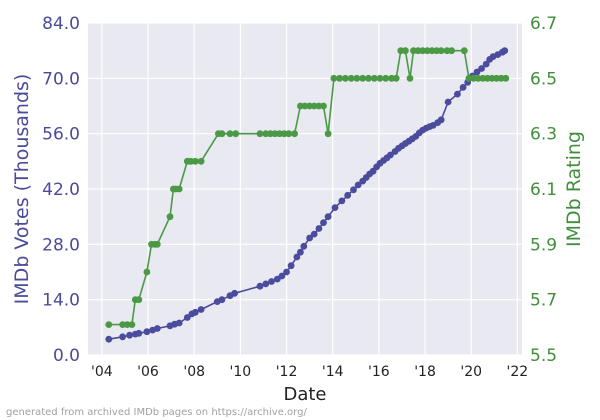  Describe the element at coordinates (194, 372) in the screenshot. I see `x-tick-label: '08` at that location.